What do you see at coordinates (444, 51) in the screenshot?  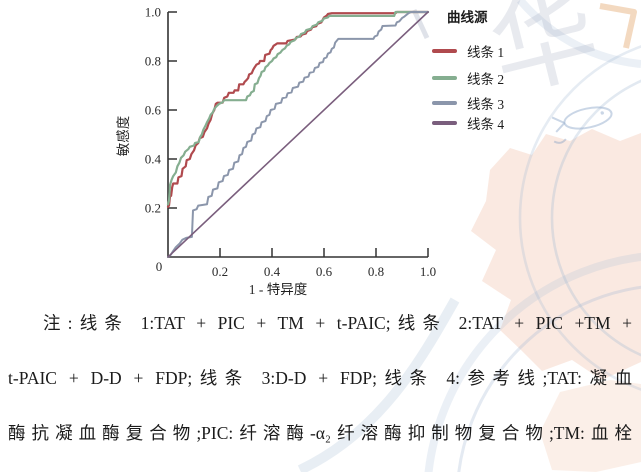 I see `legend-swatch-line1` at bounding box center [444, 51].